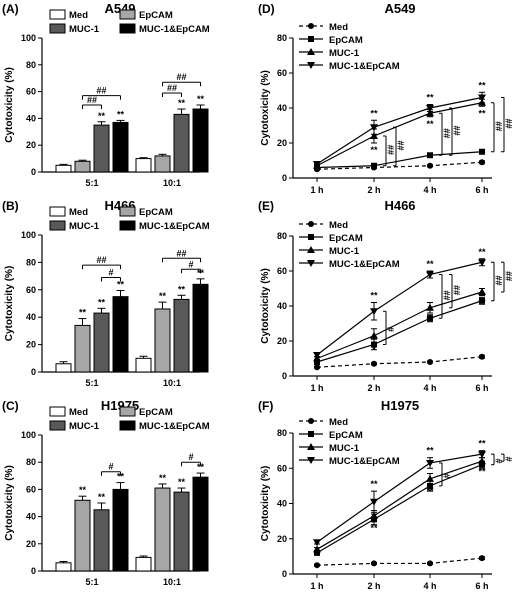 The image size is (514, 600). Describe the element at coordinates (284, 376) in the screenshot. I see `panel-e-y-tick-label: 0` at that location.